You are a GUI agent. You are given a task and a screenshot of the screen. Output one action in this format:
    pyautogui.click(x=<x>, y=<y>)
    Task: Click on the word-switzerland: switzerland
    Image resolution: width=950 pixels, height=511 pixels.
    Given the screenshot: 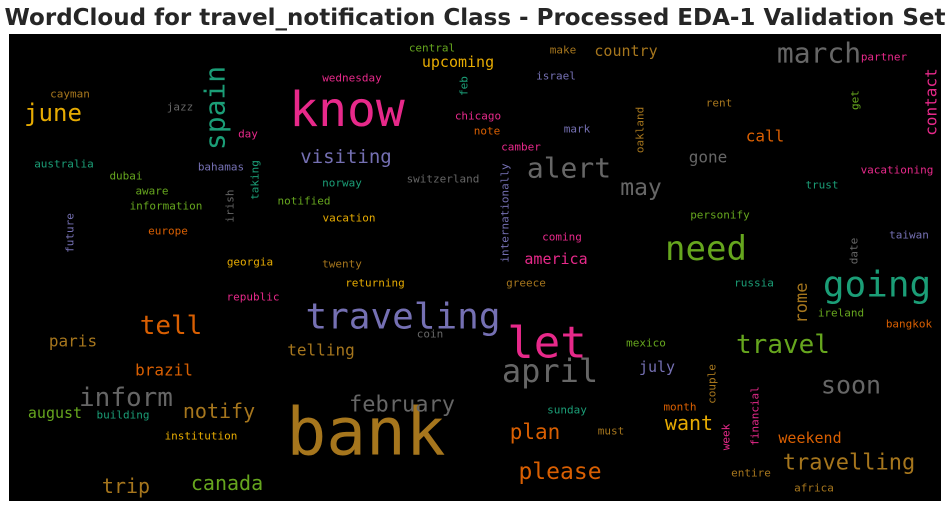 What is the action you would take?
    pyautogui.click(x=443, y=179)
    